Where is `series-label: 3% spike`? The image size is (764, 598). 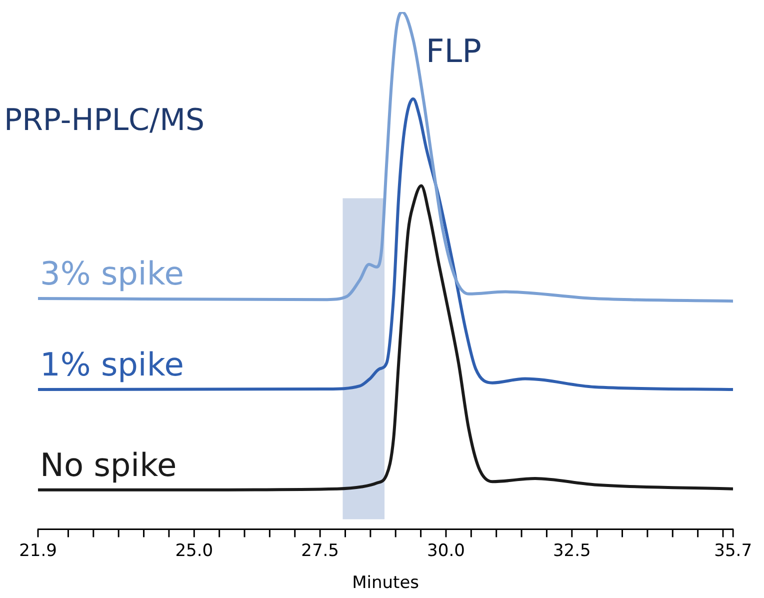 series-label: 3% spike is located at coordinates (112, 273).